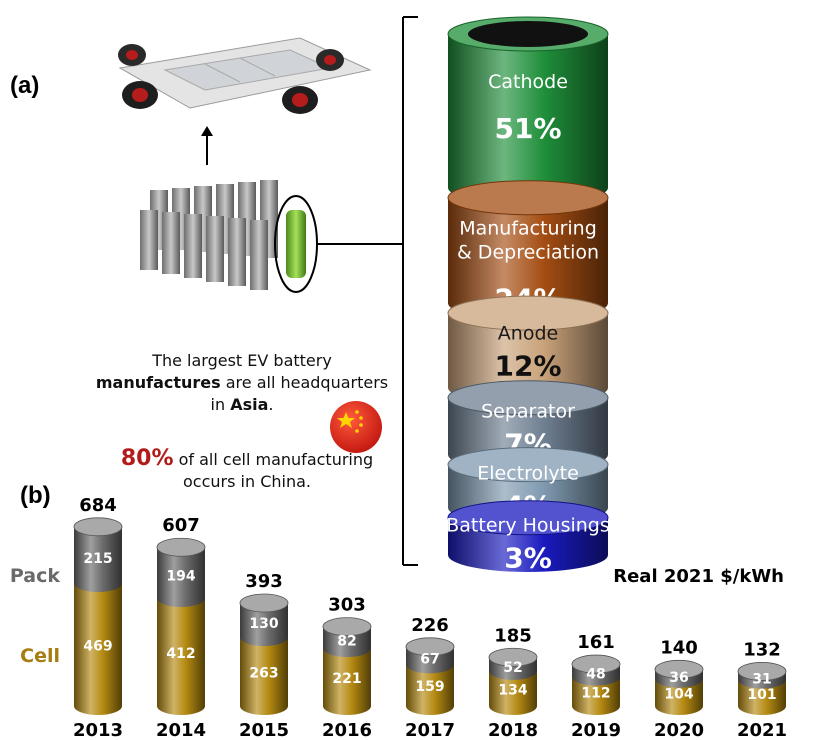 The width and height of the screenshot is (822, 740). What do you see at coordinates (762, 649) in the screenshot?
I see `total-value-label: 132` at bounding box center [762, 649].